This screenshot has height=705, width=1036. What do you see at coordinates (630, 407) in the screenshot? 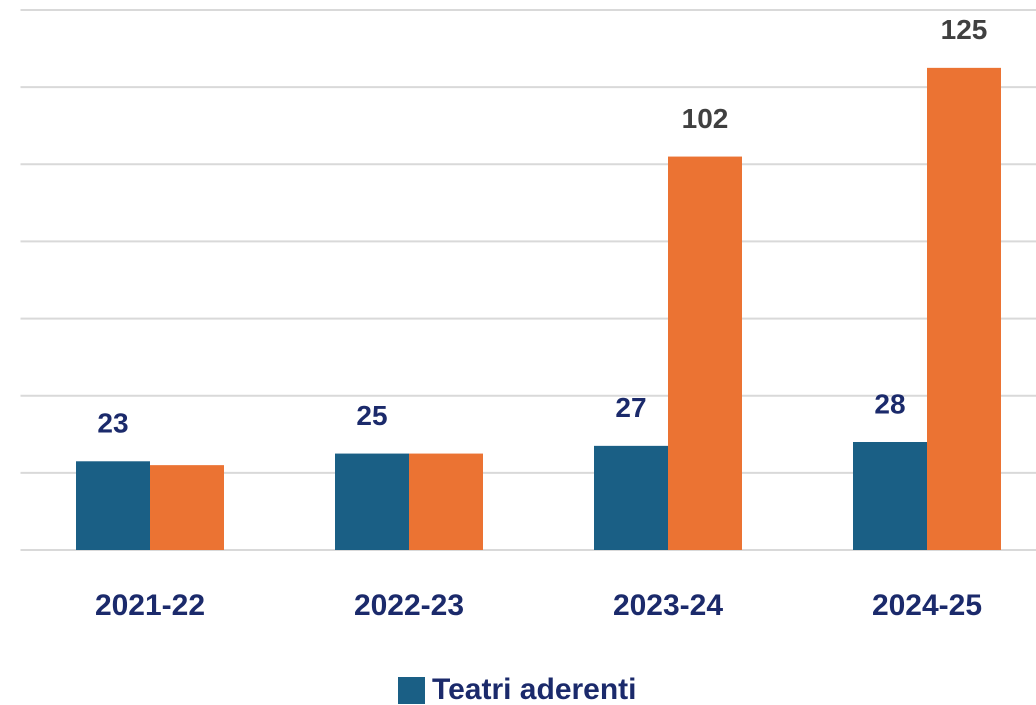
I see `data-label: 27` at bounding box center [630, 407].